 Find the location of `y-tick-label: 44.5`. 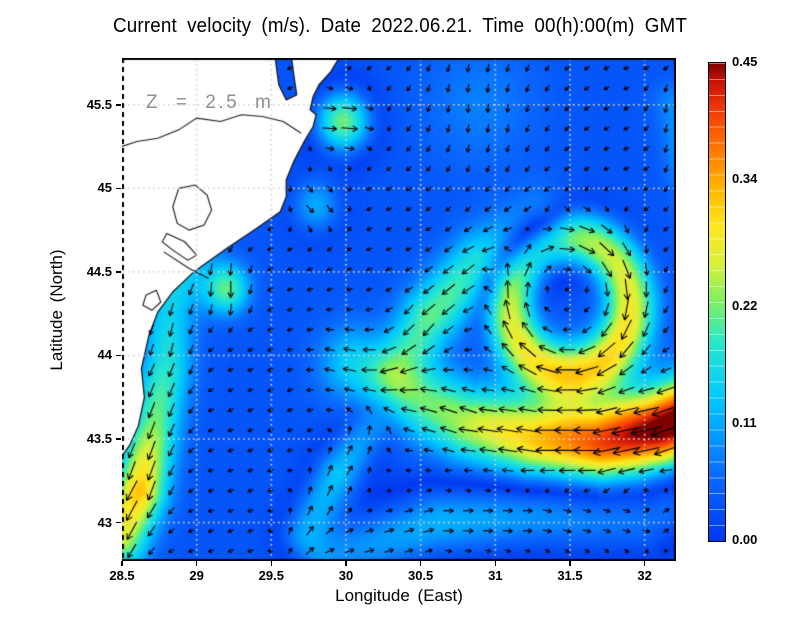

y-tick-label: 44.5 is located at coordinates (99, 271).